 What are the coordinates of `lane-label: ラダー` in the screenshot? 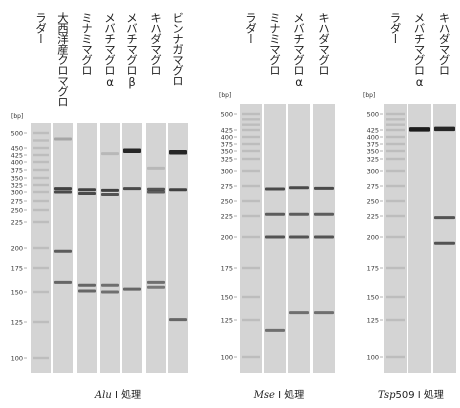 It's located at (396, 28).